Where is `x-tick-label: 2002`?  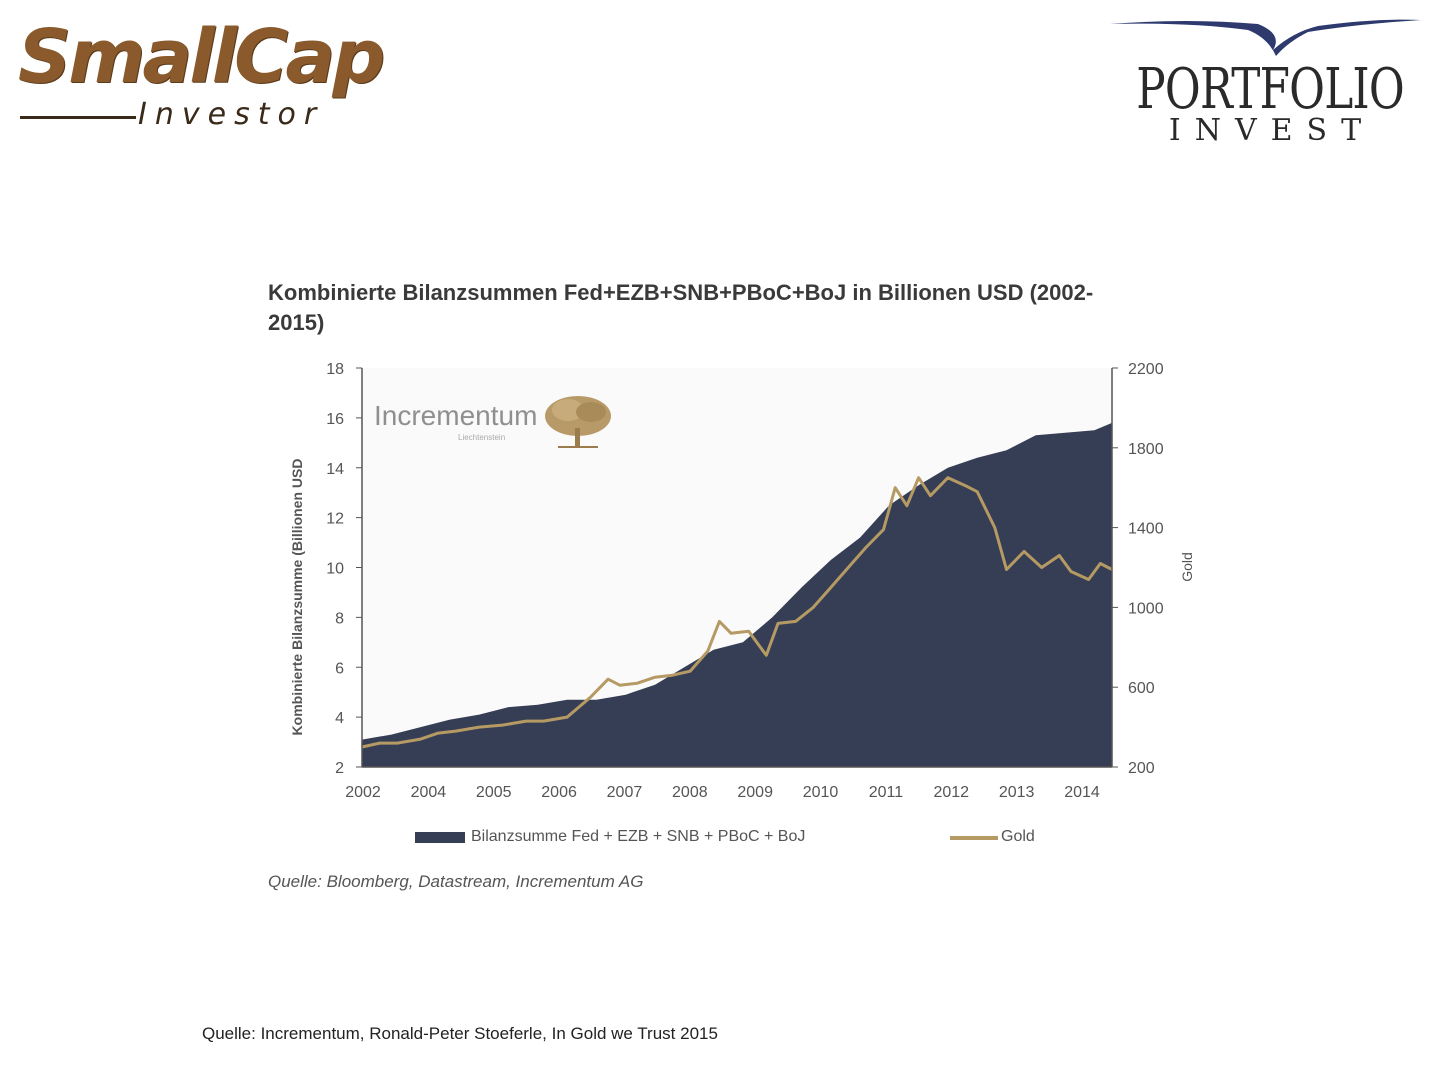 x-tick-label: 2002 is located at coordinates (363, 792).